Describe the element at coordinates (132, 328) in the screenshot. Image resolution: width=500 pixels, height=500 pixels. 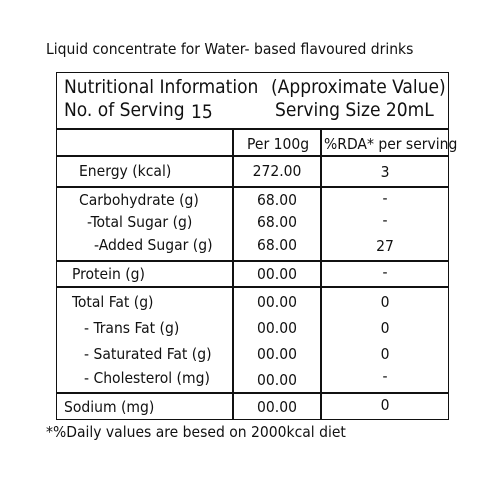
I see `nutrient-label: - Trans Fat (g)` at that location.